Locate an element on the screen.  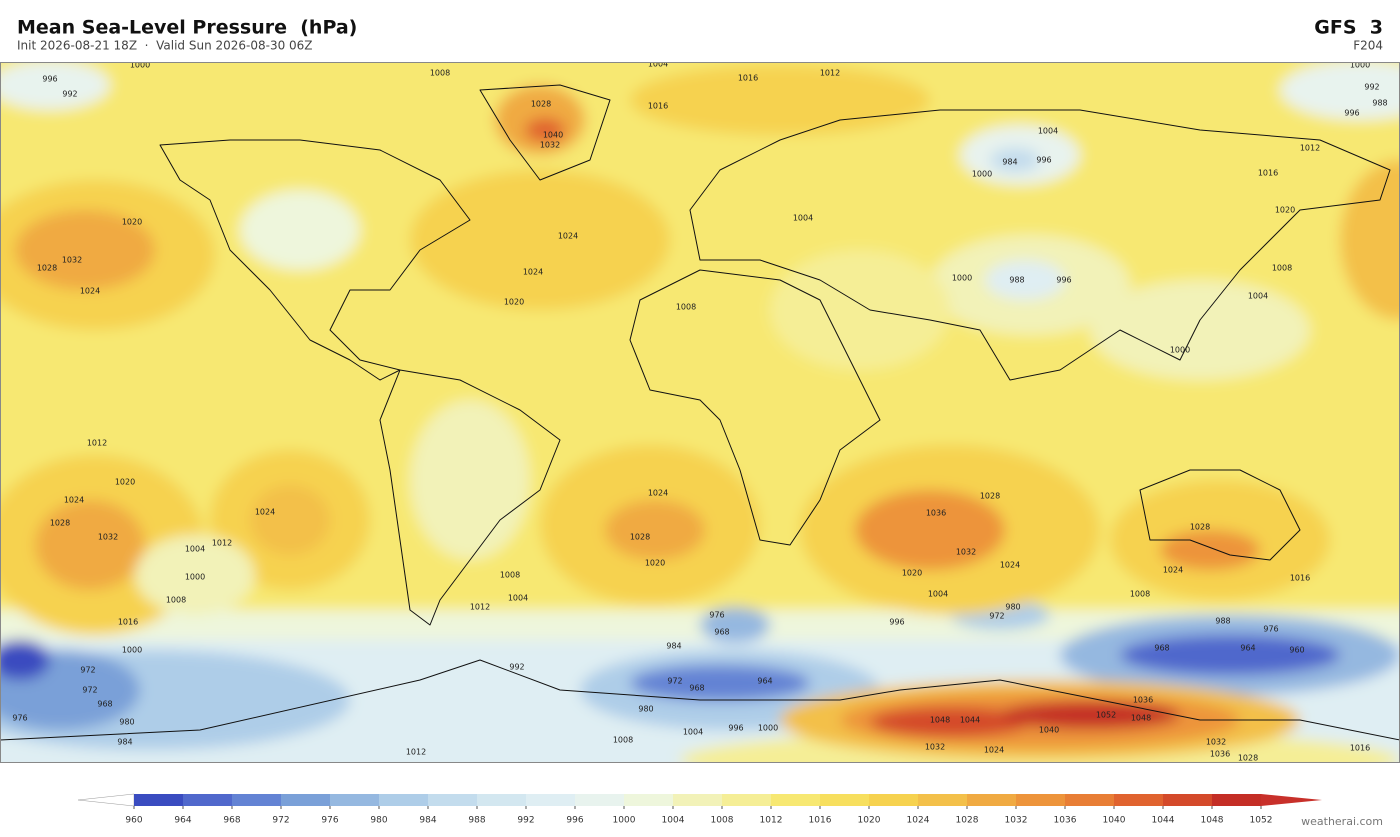
contour-label: 1048 is located at coordinates (1141, 718).